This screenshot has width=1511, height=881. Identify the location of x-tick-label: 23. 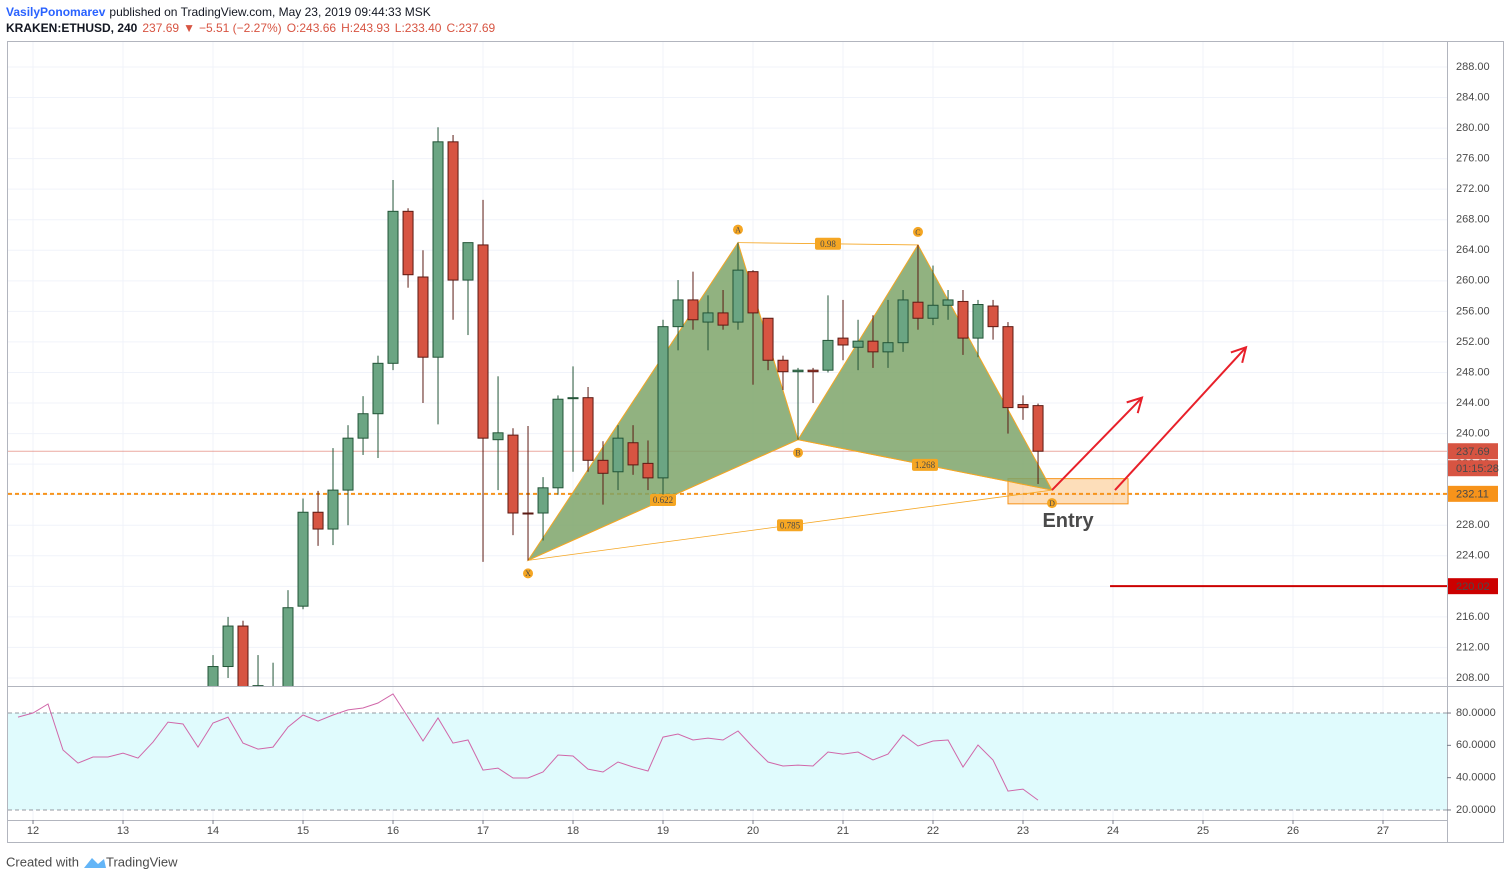
(1023, 831).